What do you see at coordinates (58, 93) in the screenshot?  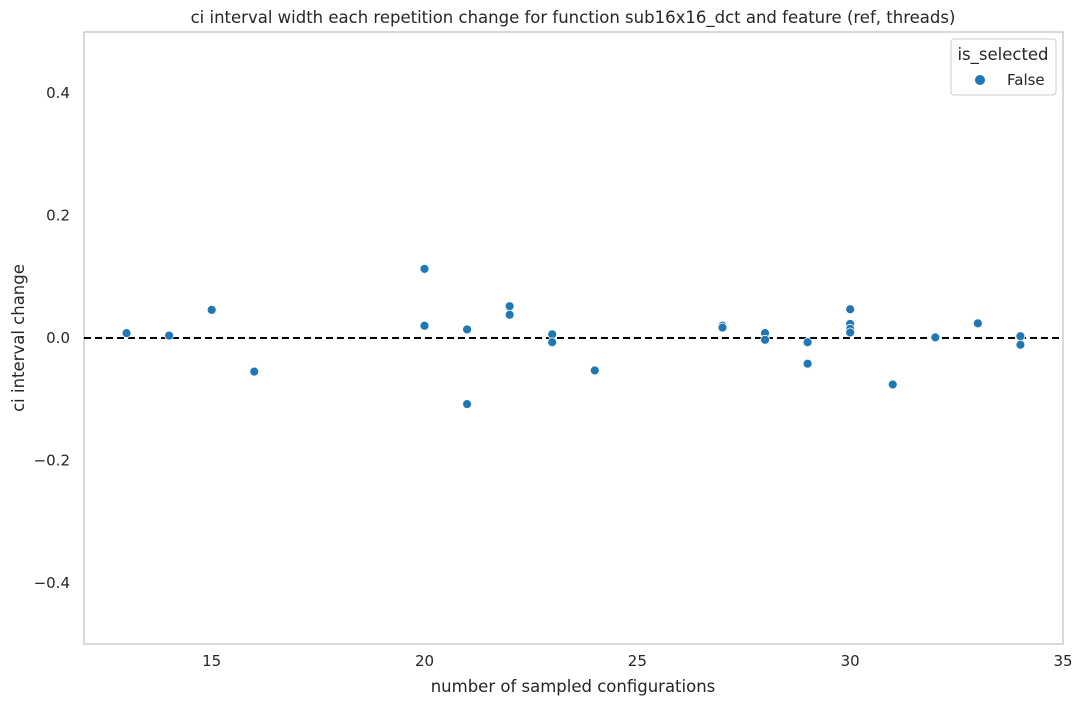 I see `y-tick-label: 0.4` at bounding box center [58, 93].